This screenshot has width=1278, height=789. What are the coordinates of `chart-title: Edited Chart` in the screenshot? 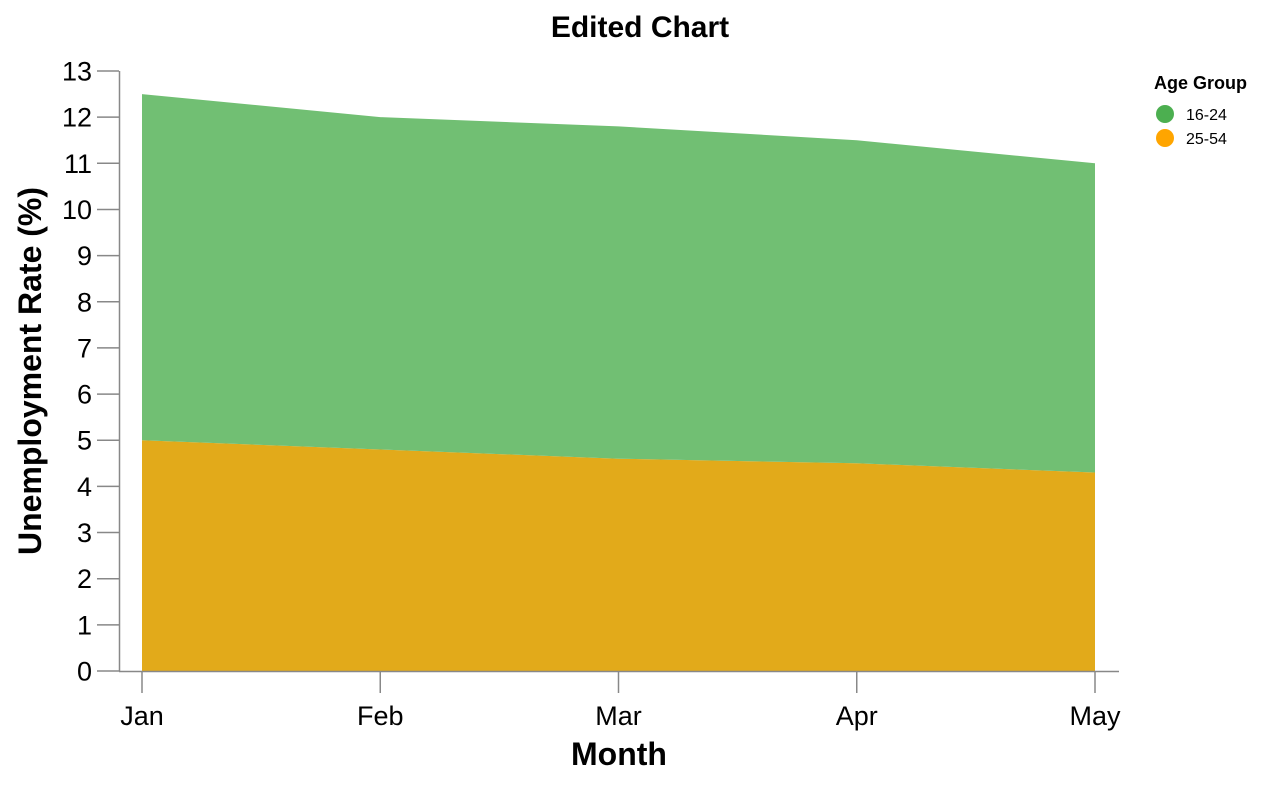 It's located at (640, 27).